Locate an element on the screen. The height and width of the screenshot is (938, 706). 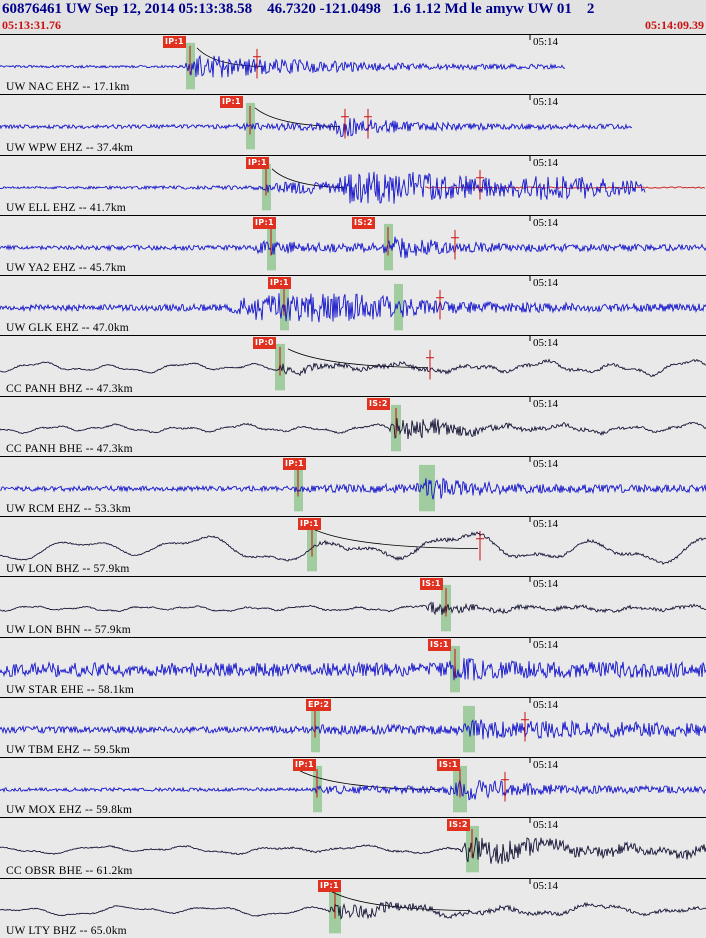
trace-row: 05:14 UW RCM EHZ -- 53.3km IP:1 is located at coordinates (353, 486).